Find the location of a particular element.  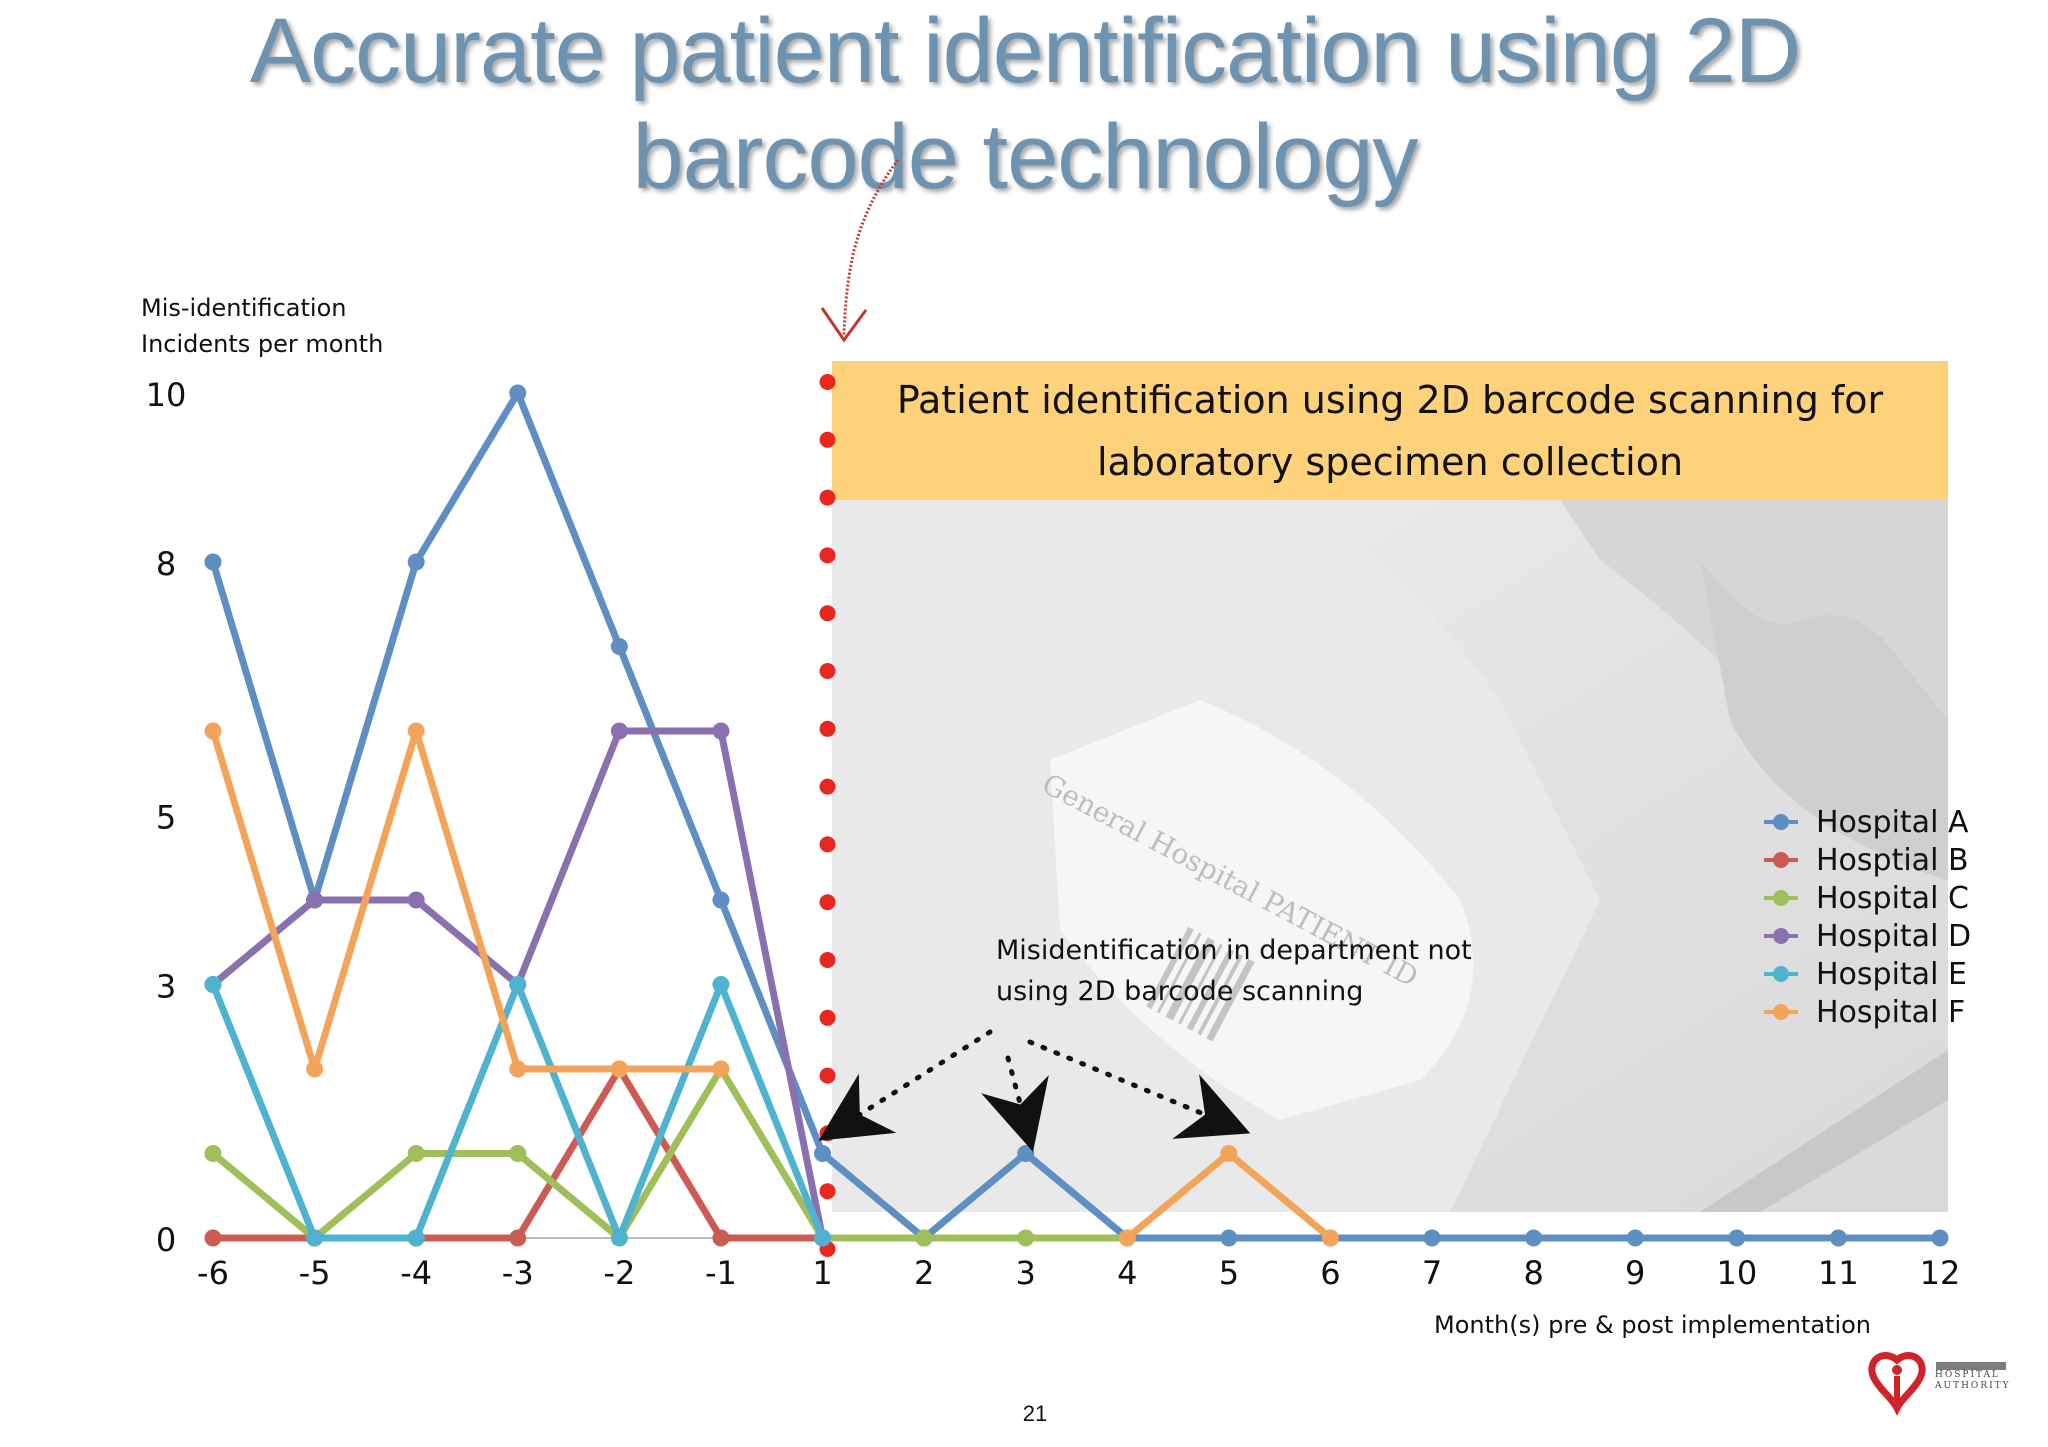

y-axis-label-line-1: Mis-identification is located at coordinates (244, 308).